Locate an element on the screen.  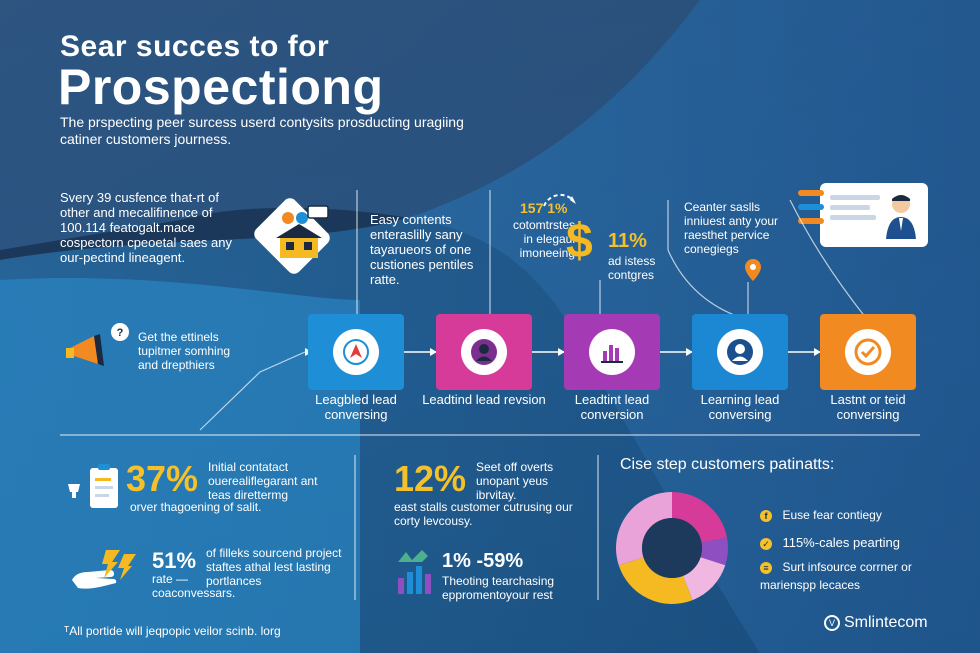
dollar-icon: $ is located at coordinates (579, 241).